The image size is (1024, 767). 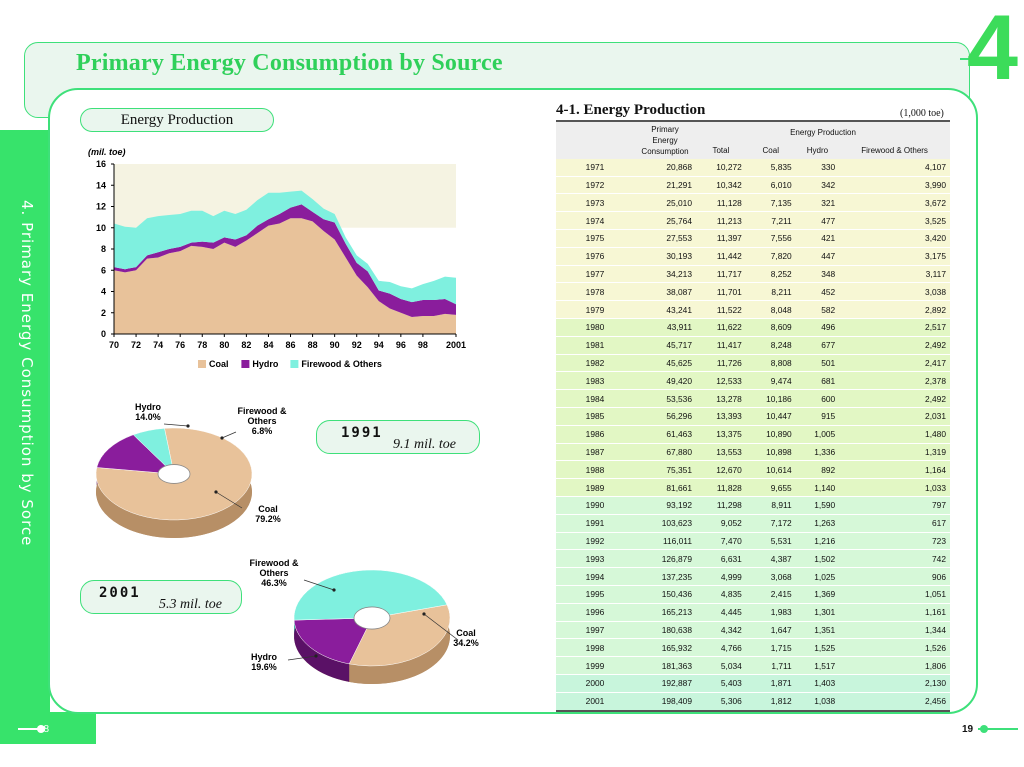 I want to click on page-marker-right, so click(x=998, y=729).